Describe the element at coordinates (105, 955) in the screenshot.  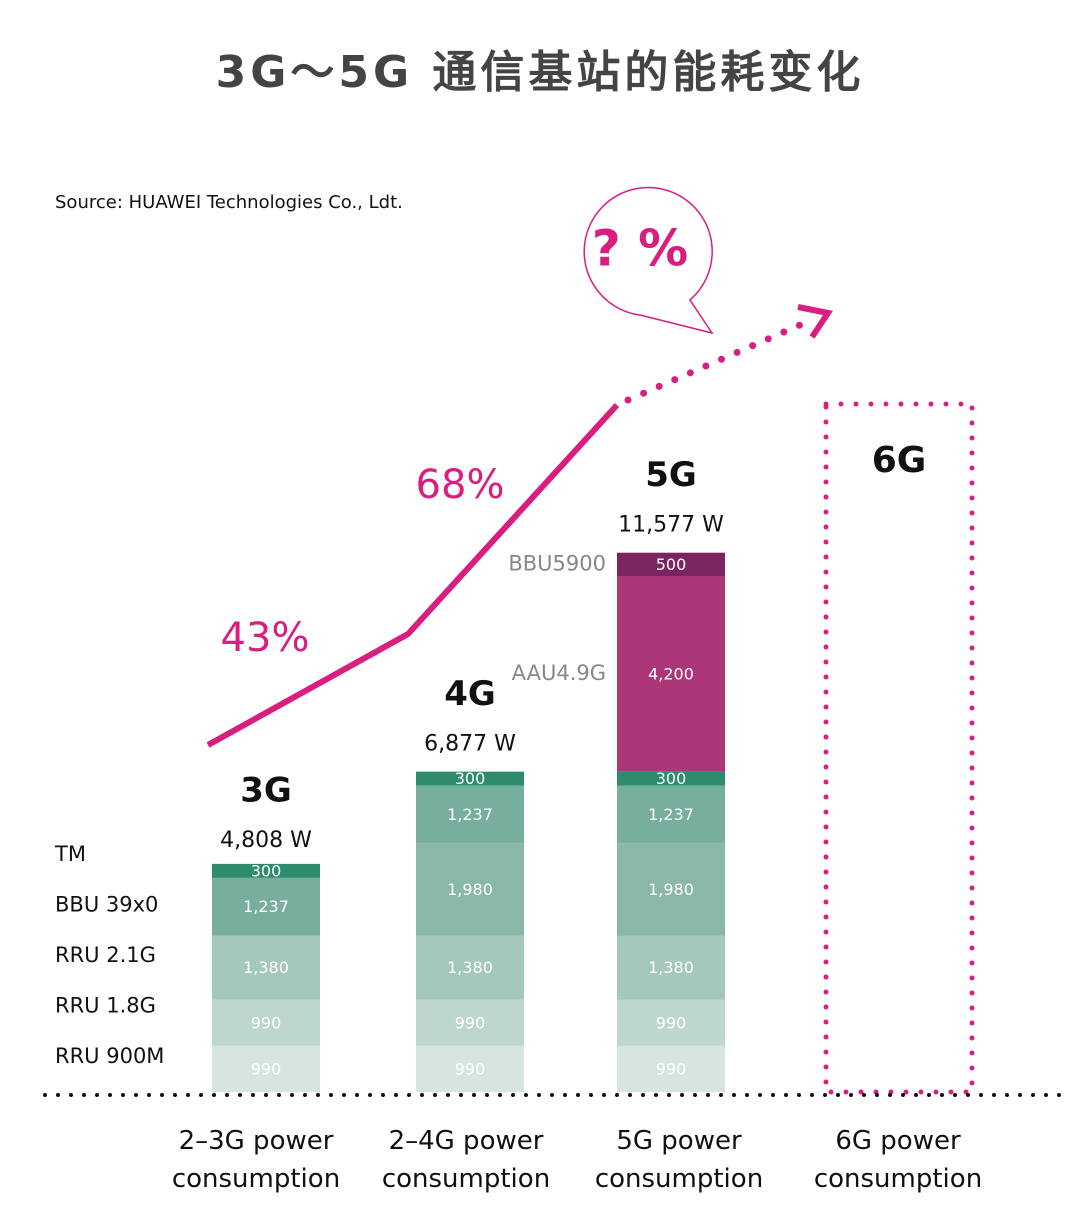
I see `series-label: RRU 2.1G` at that location.